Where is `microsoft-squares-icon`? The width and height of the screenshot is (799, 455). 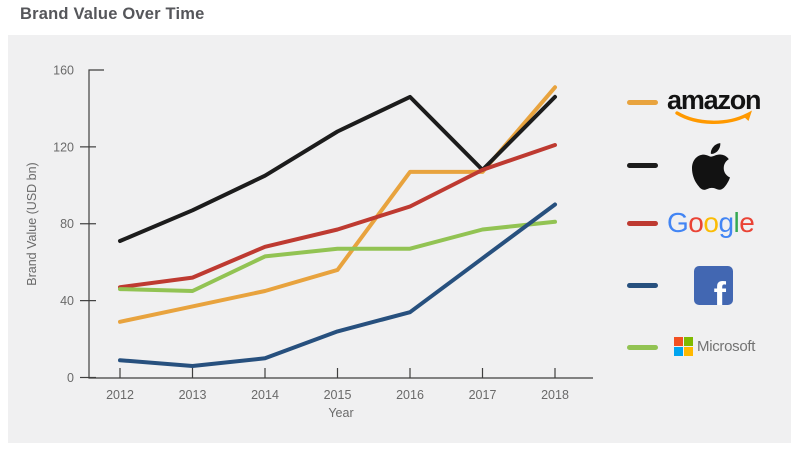
microsoft-squares-icon is located at coordinates (683, 346).